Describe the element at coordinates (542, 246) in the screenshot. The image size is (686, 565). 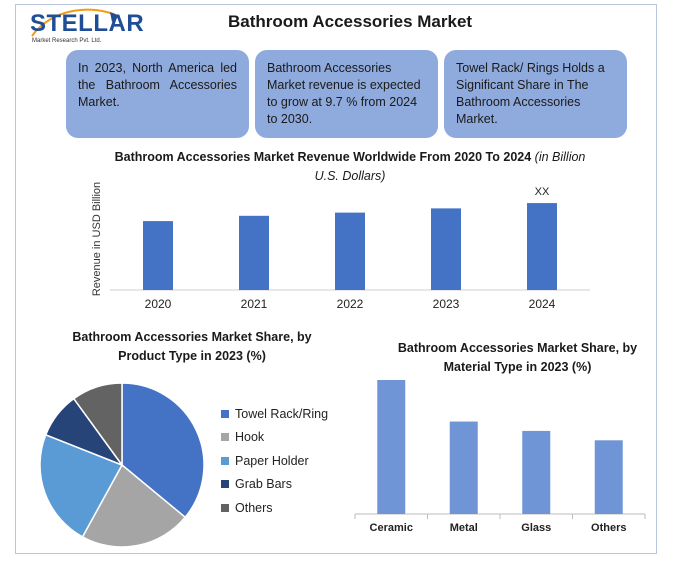
I see `revenue-bar-2024` at that location.